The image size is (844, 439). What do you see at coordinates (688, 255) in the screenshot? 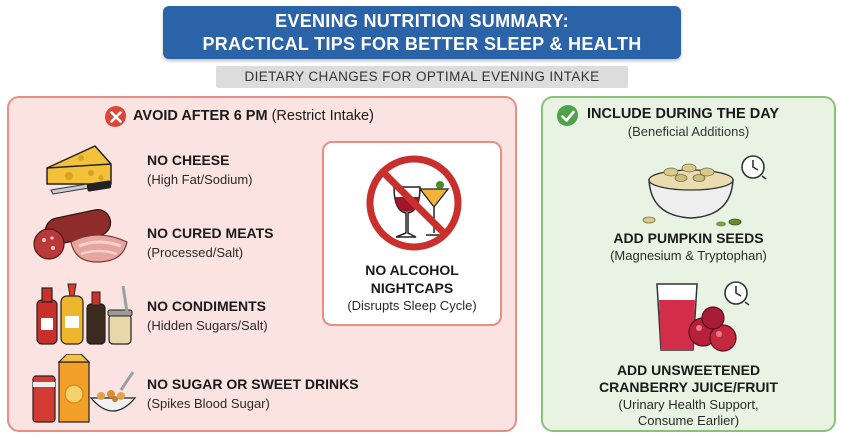
I see `include-item-1-sub: (Magnesium & Tryptophan)` at bounding box center [688, 255].